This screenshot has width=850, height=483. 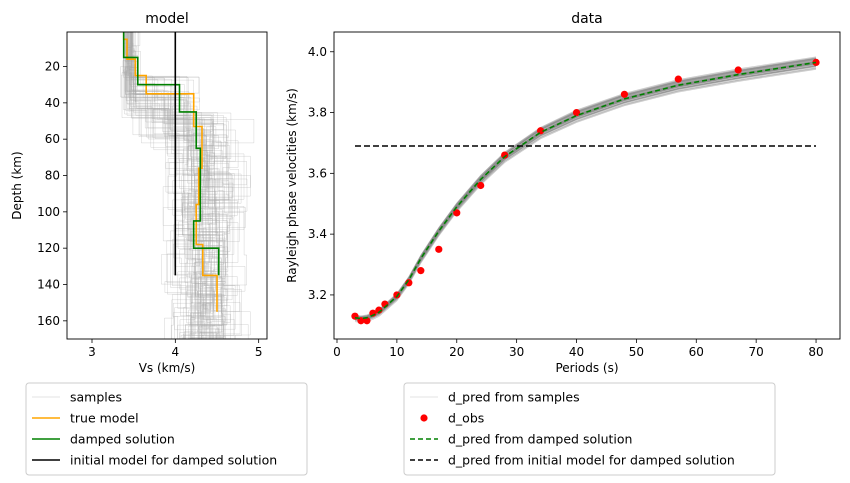 I want to click on y-tick-label: 40, so click(x=52, y=103).